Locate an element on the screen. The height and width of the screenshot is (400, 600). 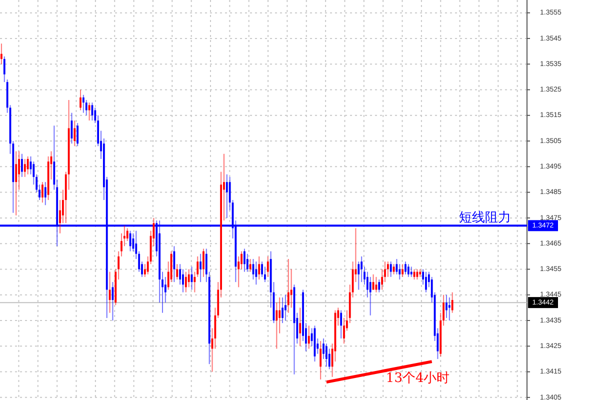
annotation: 短线阻力 is located at coordinates (485, 218).